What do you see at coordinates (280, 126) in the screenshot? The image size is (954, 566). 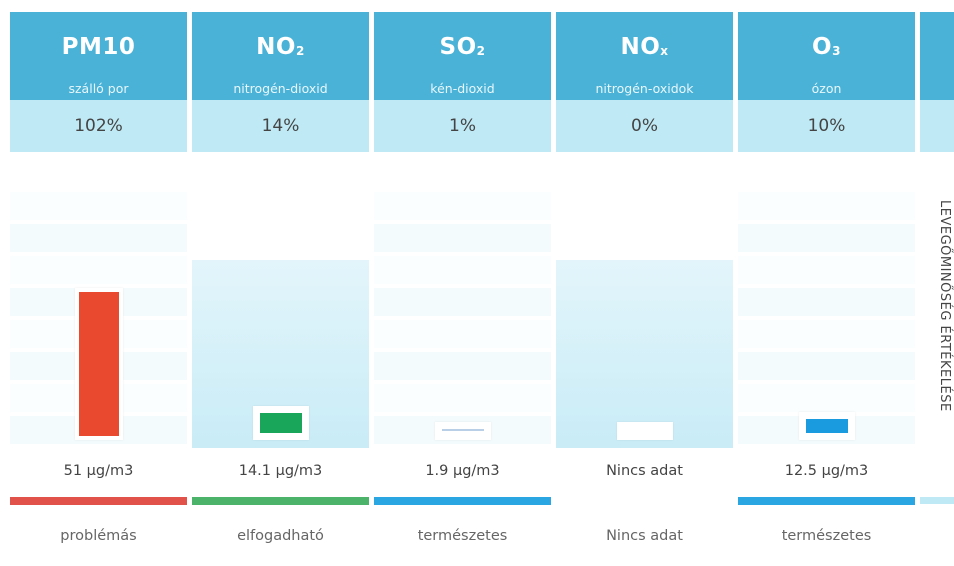 I see `percent-value: 14%` at bounding box center [280, 126].